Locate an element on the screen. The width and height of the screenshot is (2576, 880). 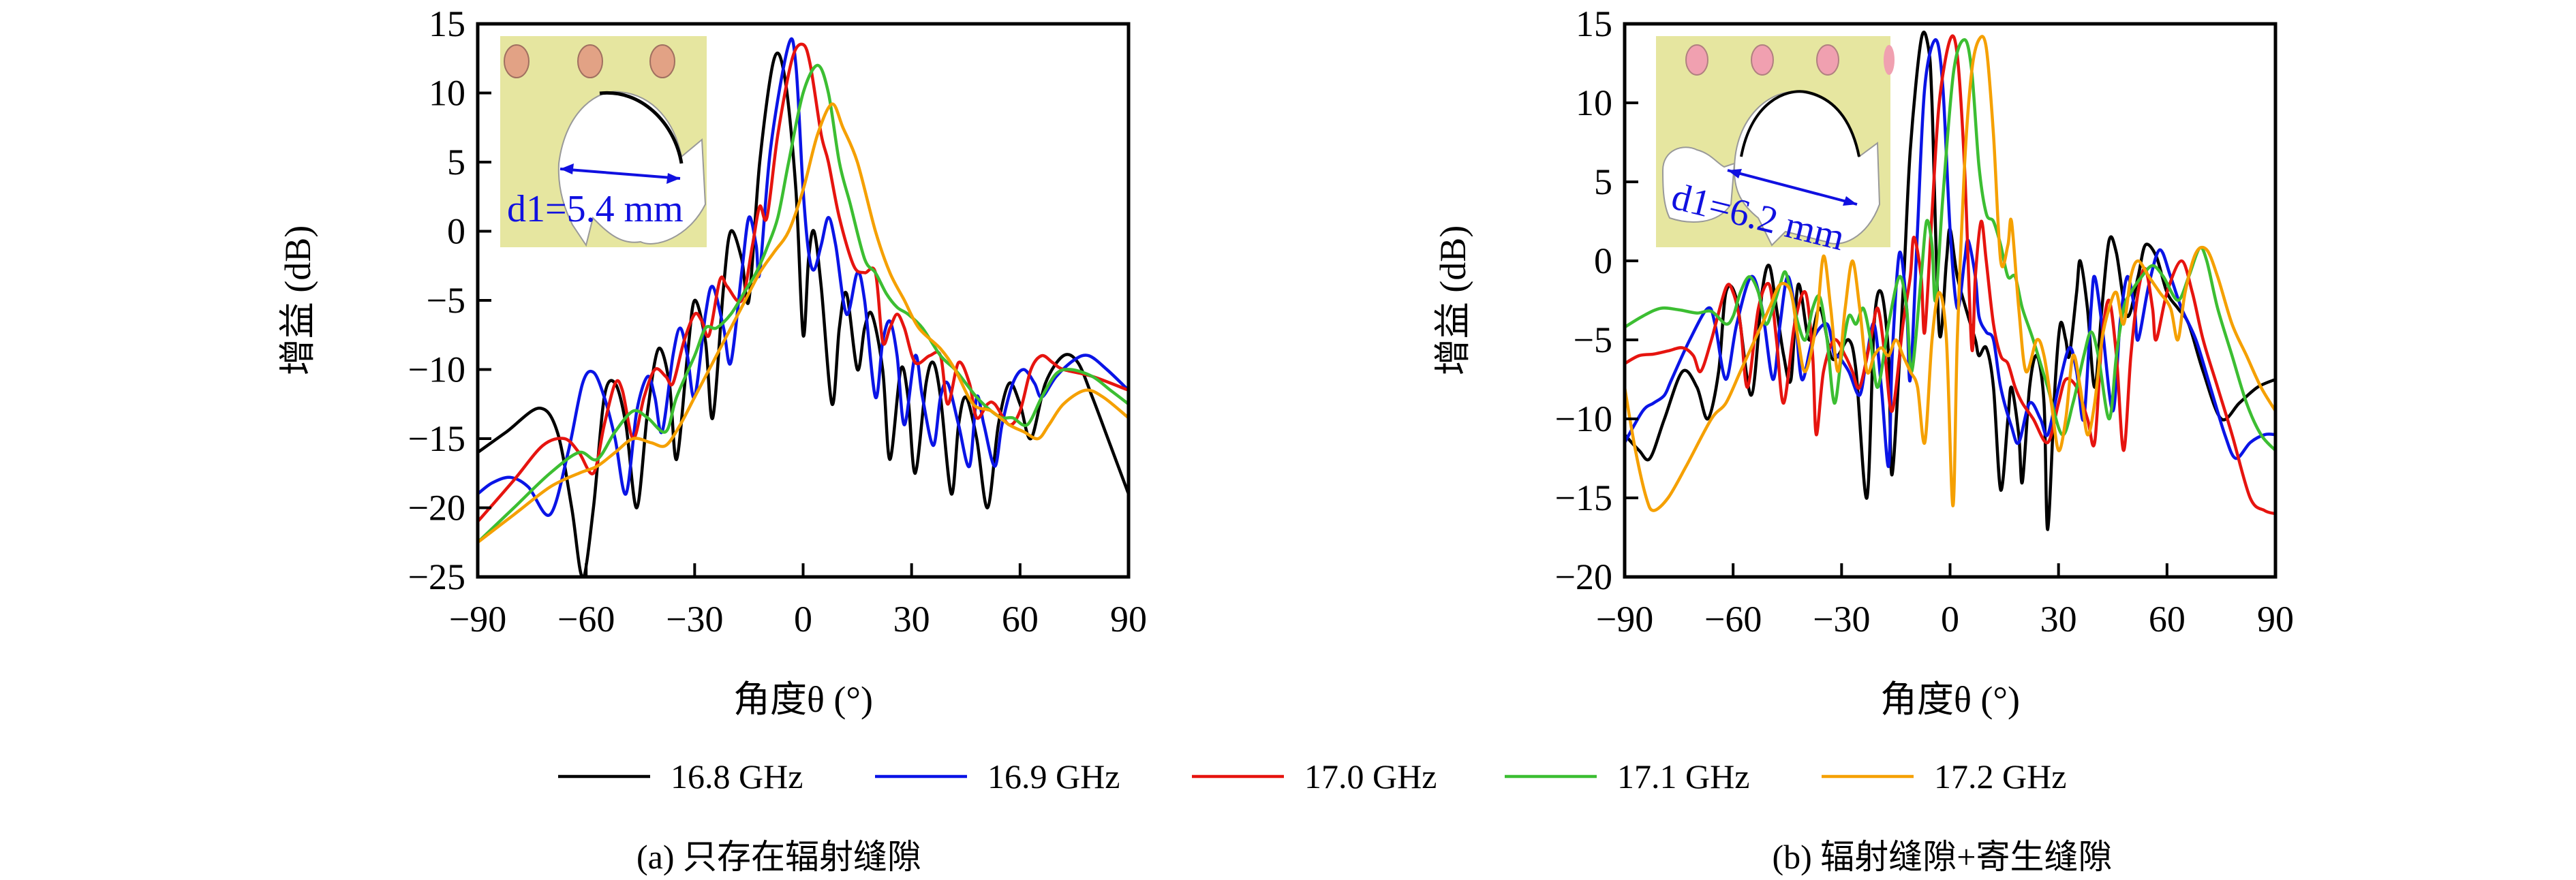
inset-image-a: d1=5.4 mm is located at coordinates (603, 141).